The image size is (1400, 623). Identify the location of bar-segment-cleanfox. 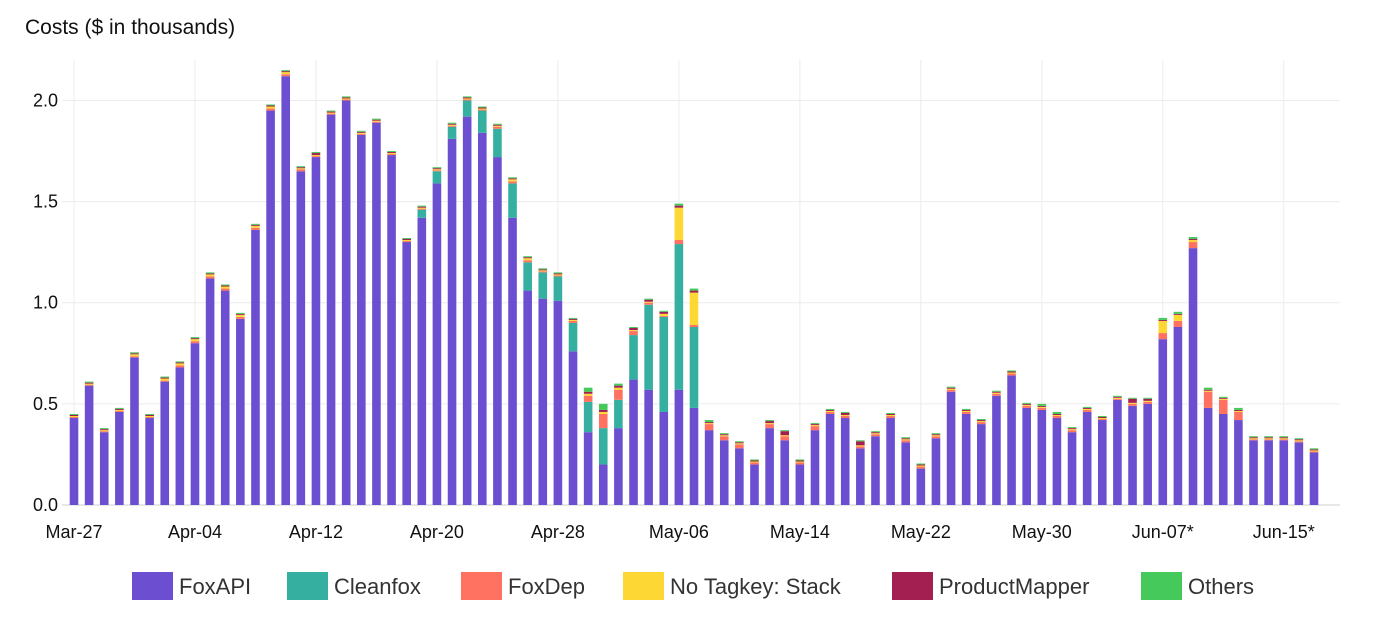
(437, 177).